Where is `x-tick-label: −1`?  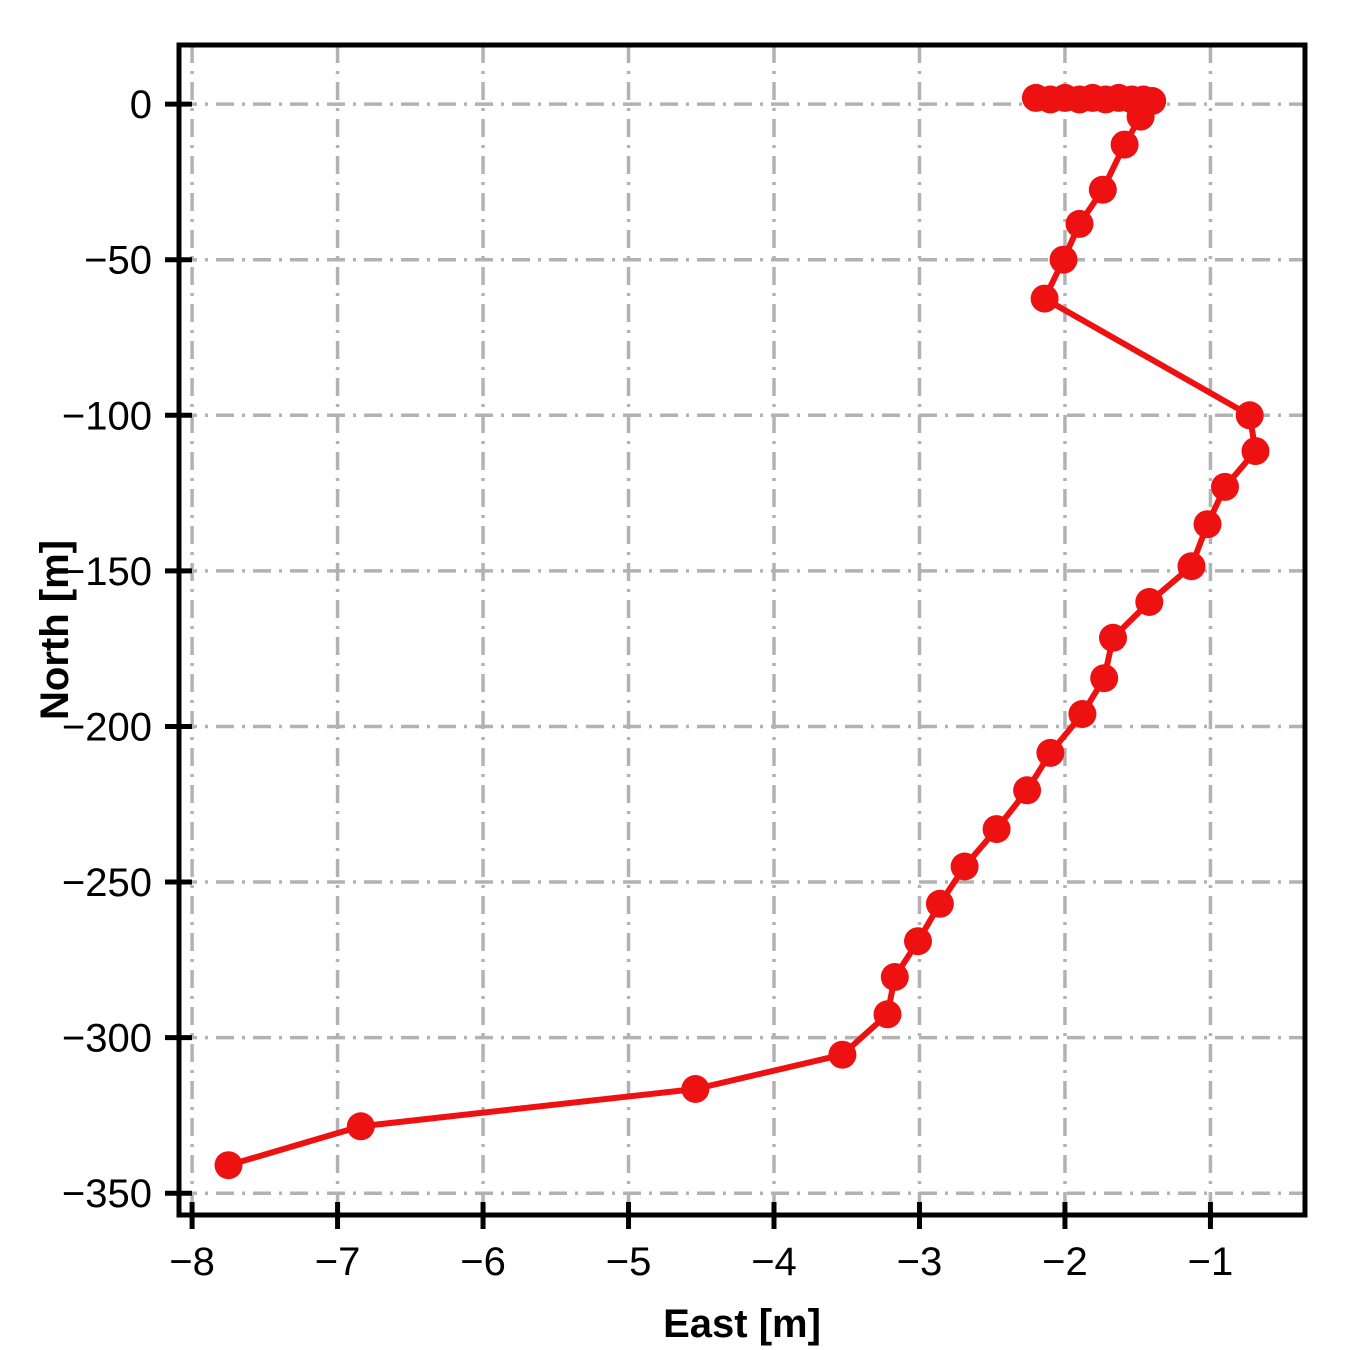
x-tick-label: −1 is located at coordinates (1211, 1262).